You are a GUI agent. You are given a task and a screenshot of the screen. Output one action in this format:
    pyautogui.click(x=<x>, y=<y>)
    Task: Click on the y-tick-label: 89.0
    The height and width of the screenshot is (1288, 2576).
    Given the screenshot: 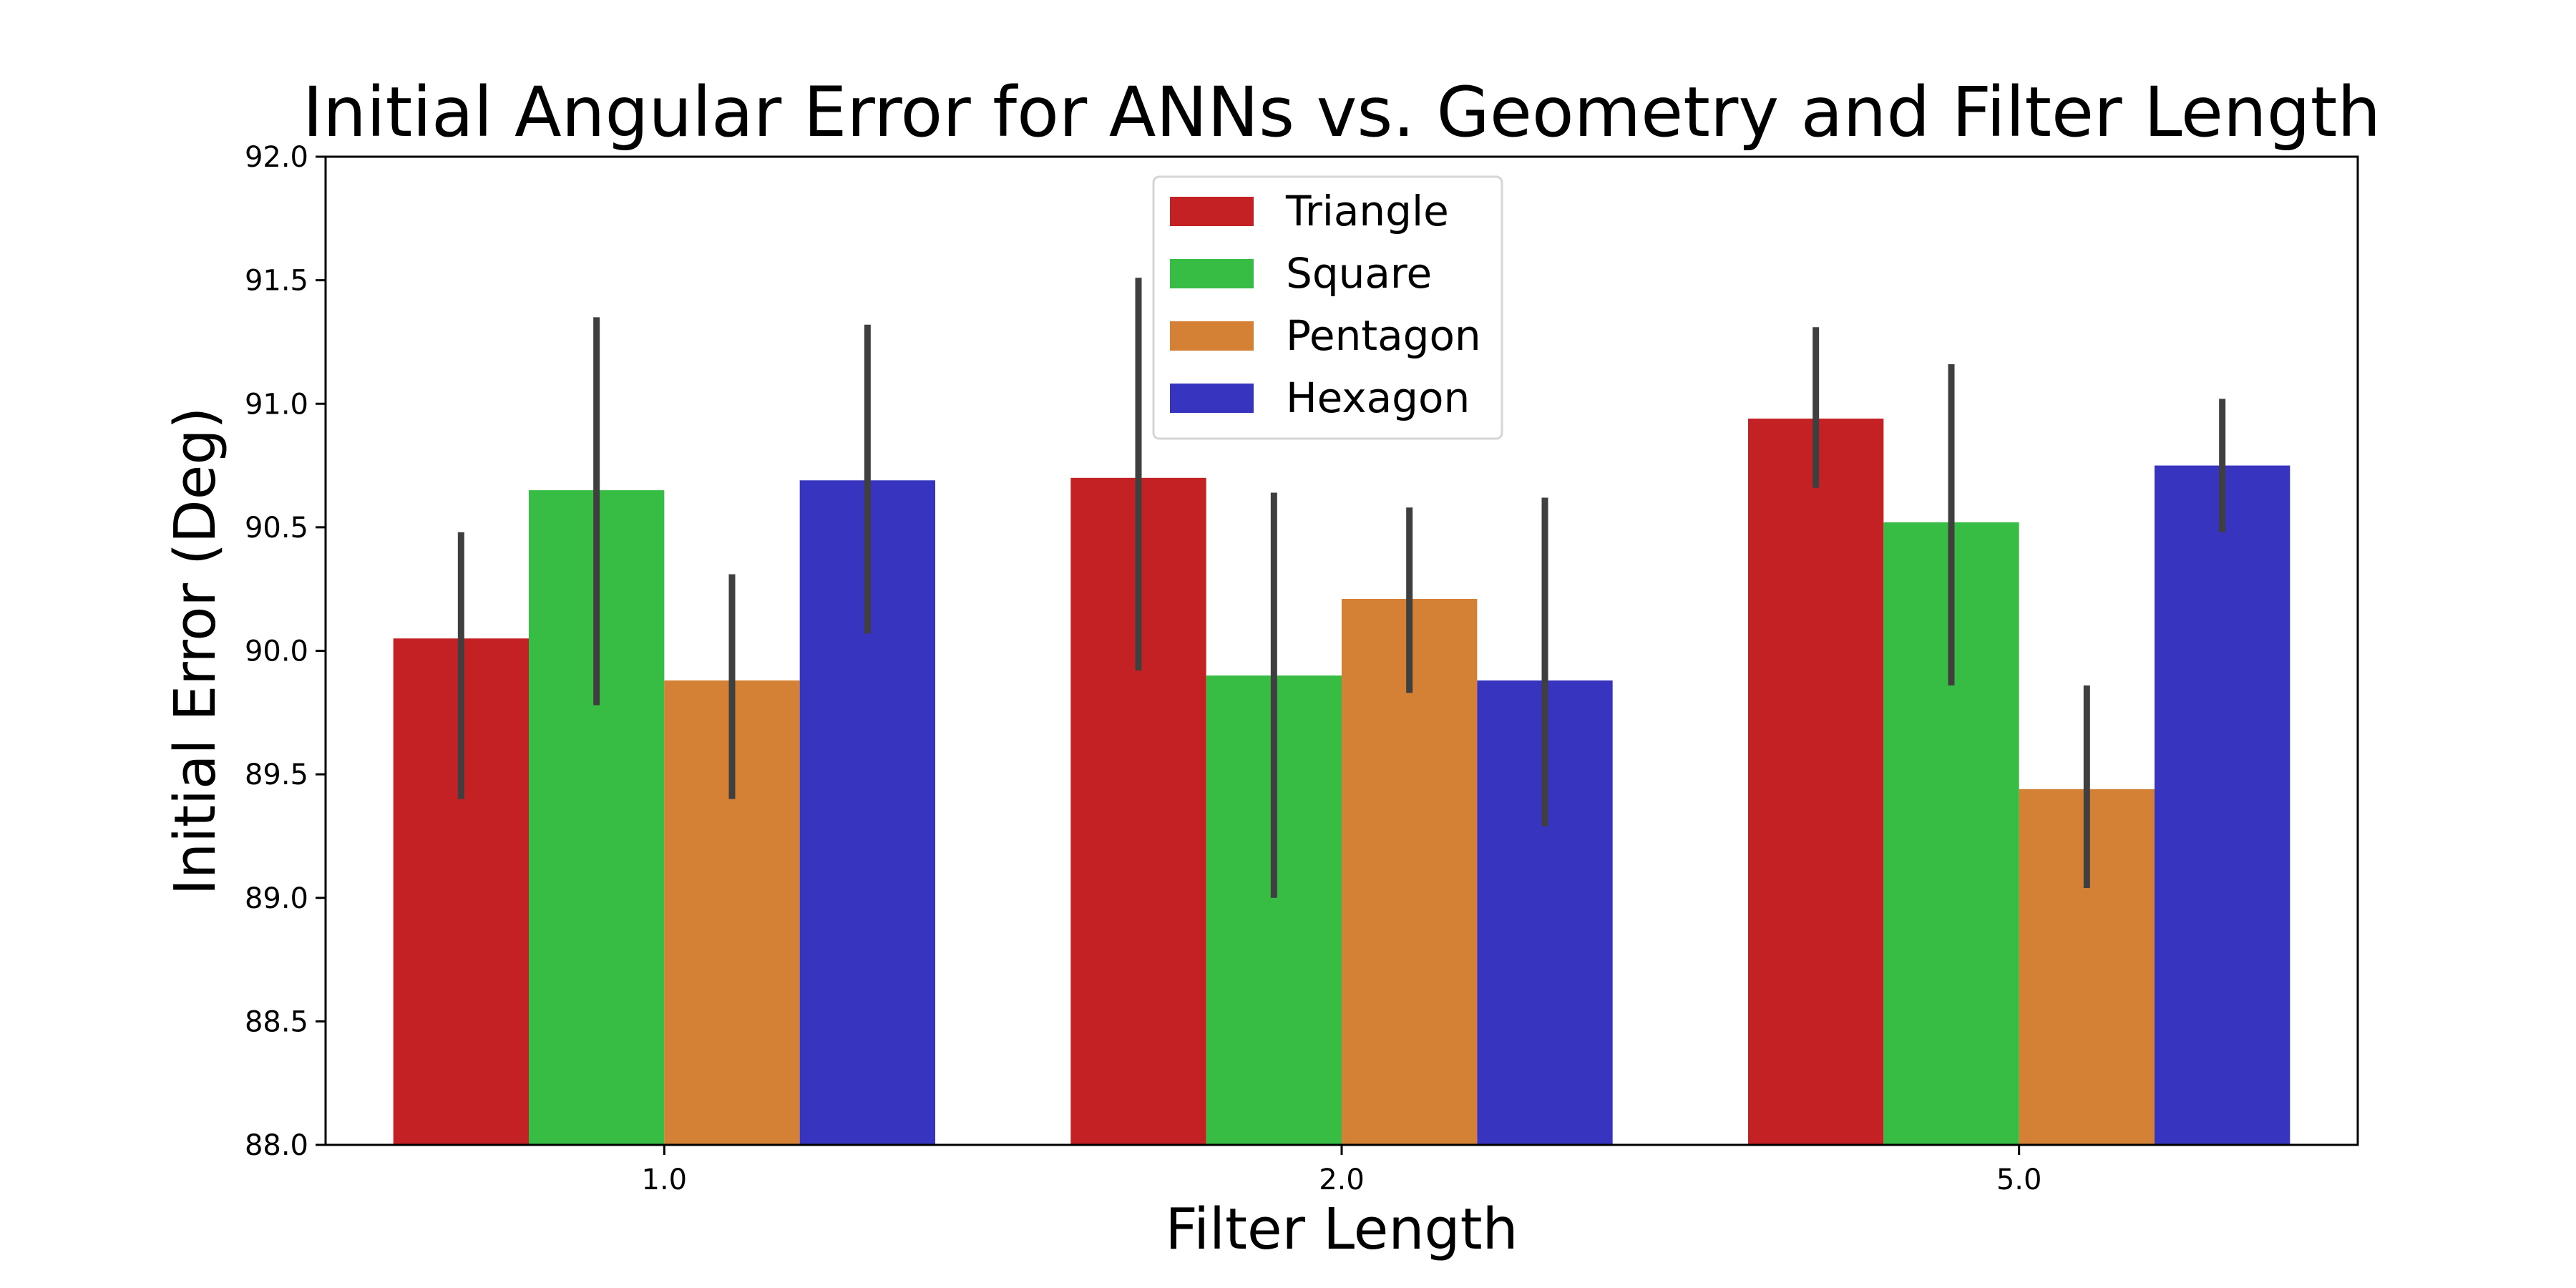 What is the action you would take?
    pyautogui.click(x=276, y=898)
    